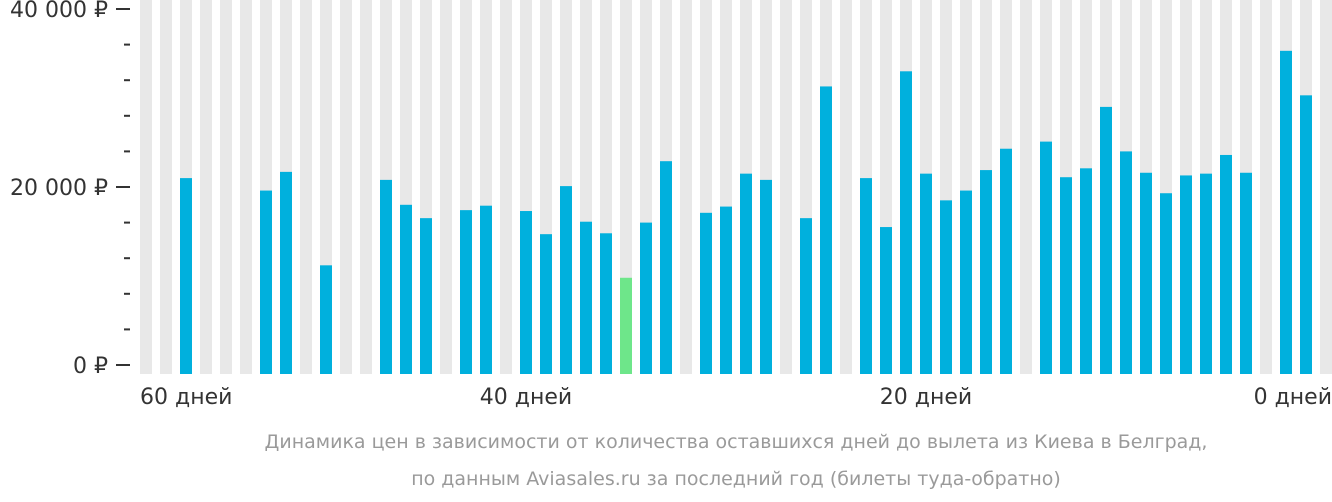 This screenshot has height=502, width=1332. I want to click on y-tick-label: 40 000 ₽, so click(59, 11).